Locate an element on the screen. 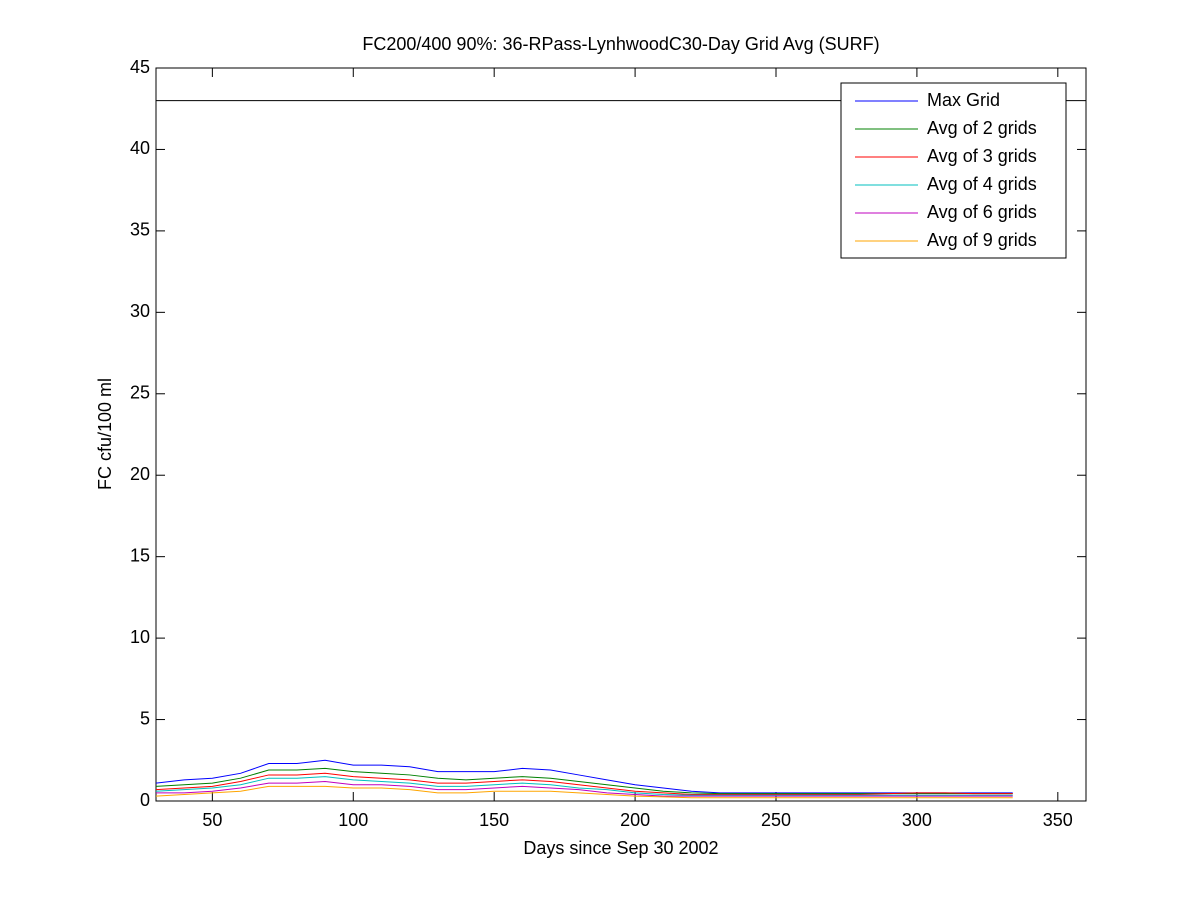 The width and height of the screenshot is (1200, 901). x-tick-label: 200 is located at coordinates (635, 820).